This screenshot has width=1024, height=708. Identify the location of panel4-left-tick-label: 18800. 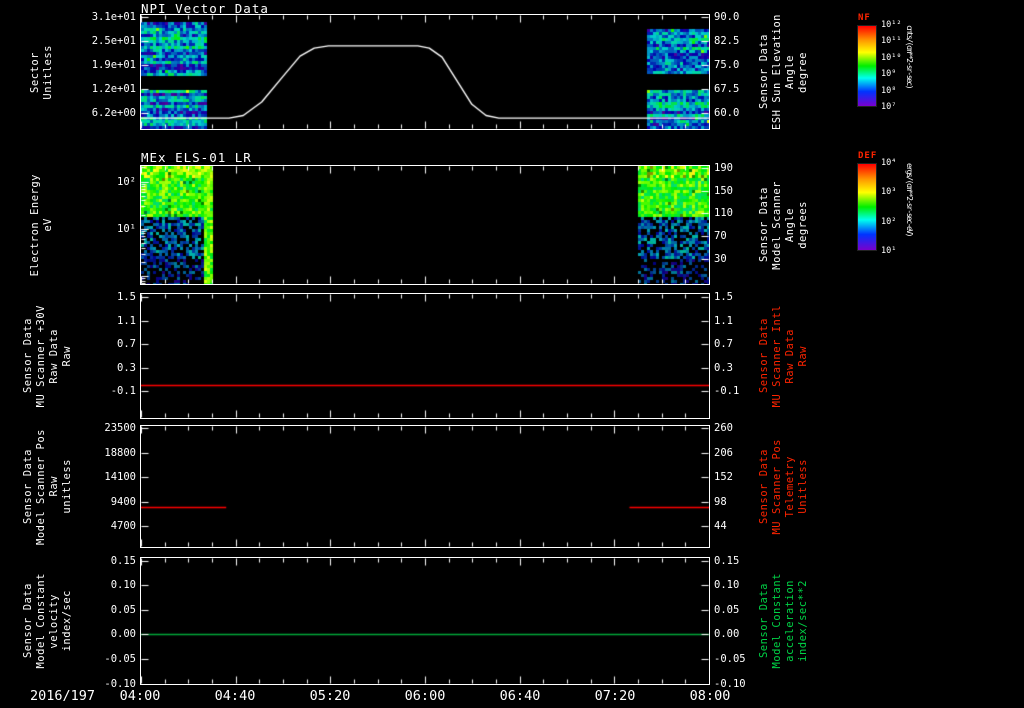
(120, 453).